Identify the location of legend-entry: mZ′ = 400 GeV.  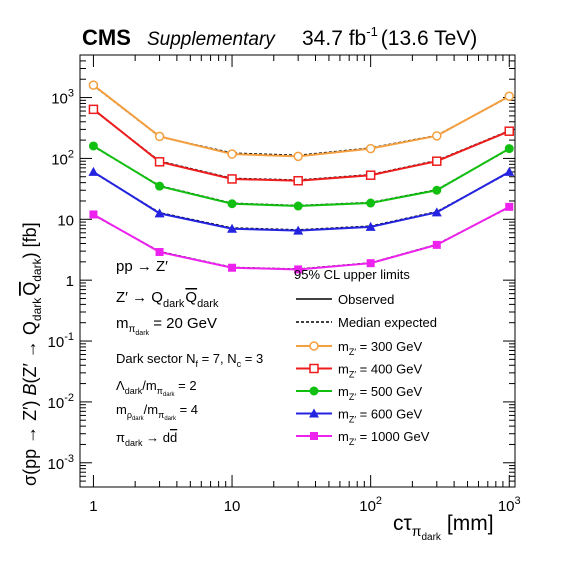
(359, 371).